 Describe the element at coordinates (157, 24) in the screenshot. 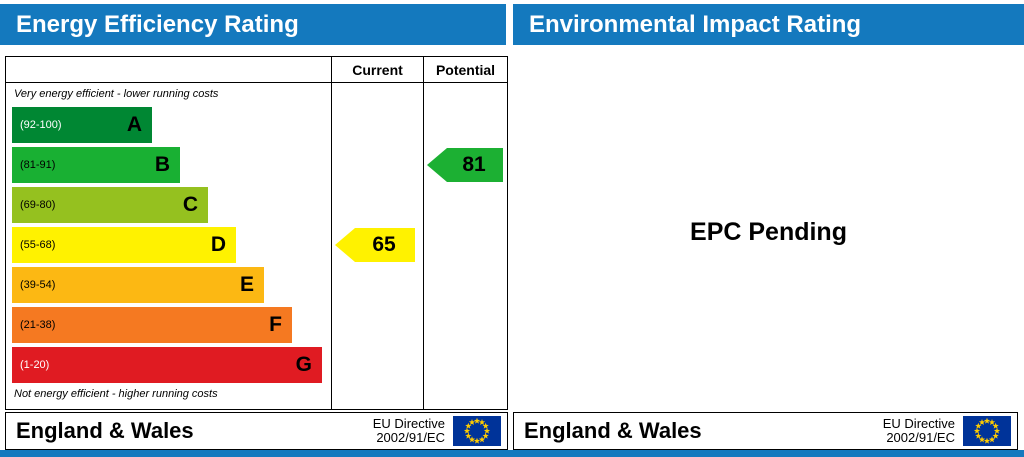

I see `energy-rating-title: Energy Efficiency Rating` at that location.